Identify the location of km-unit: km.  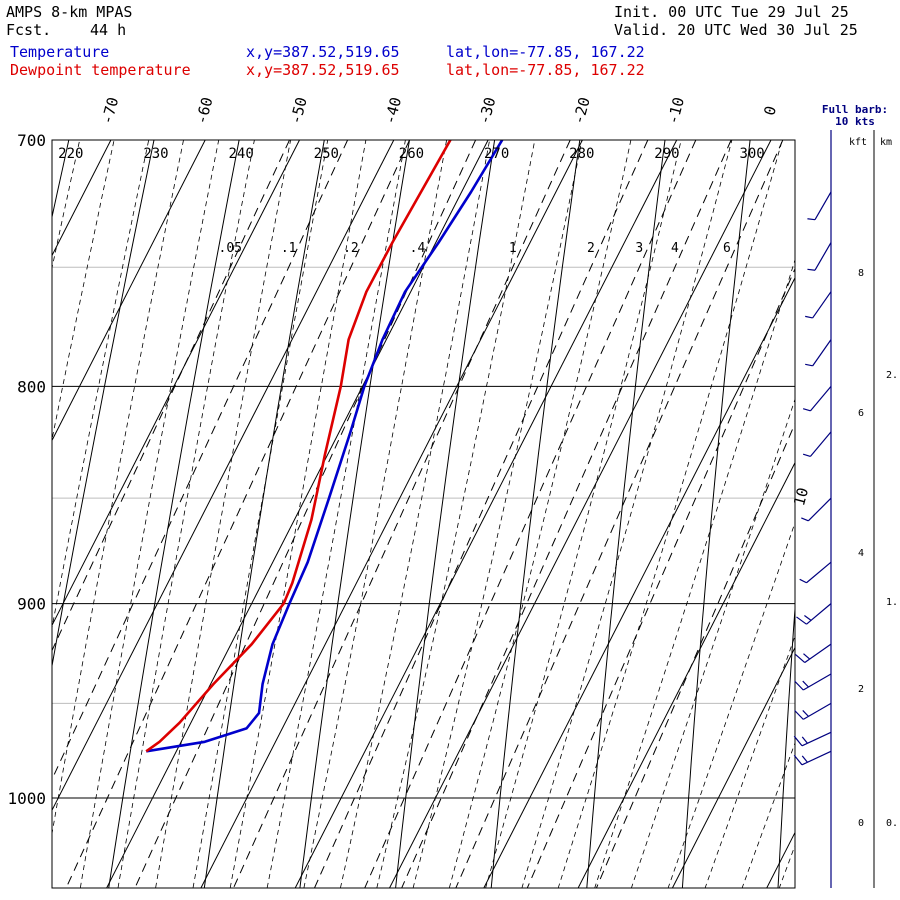
(886, 142).